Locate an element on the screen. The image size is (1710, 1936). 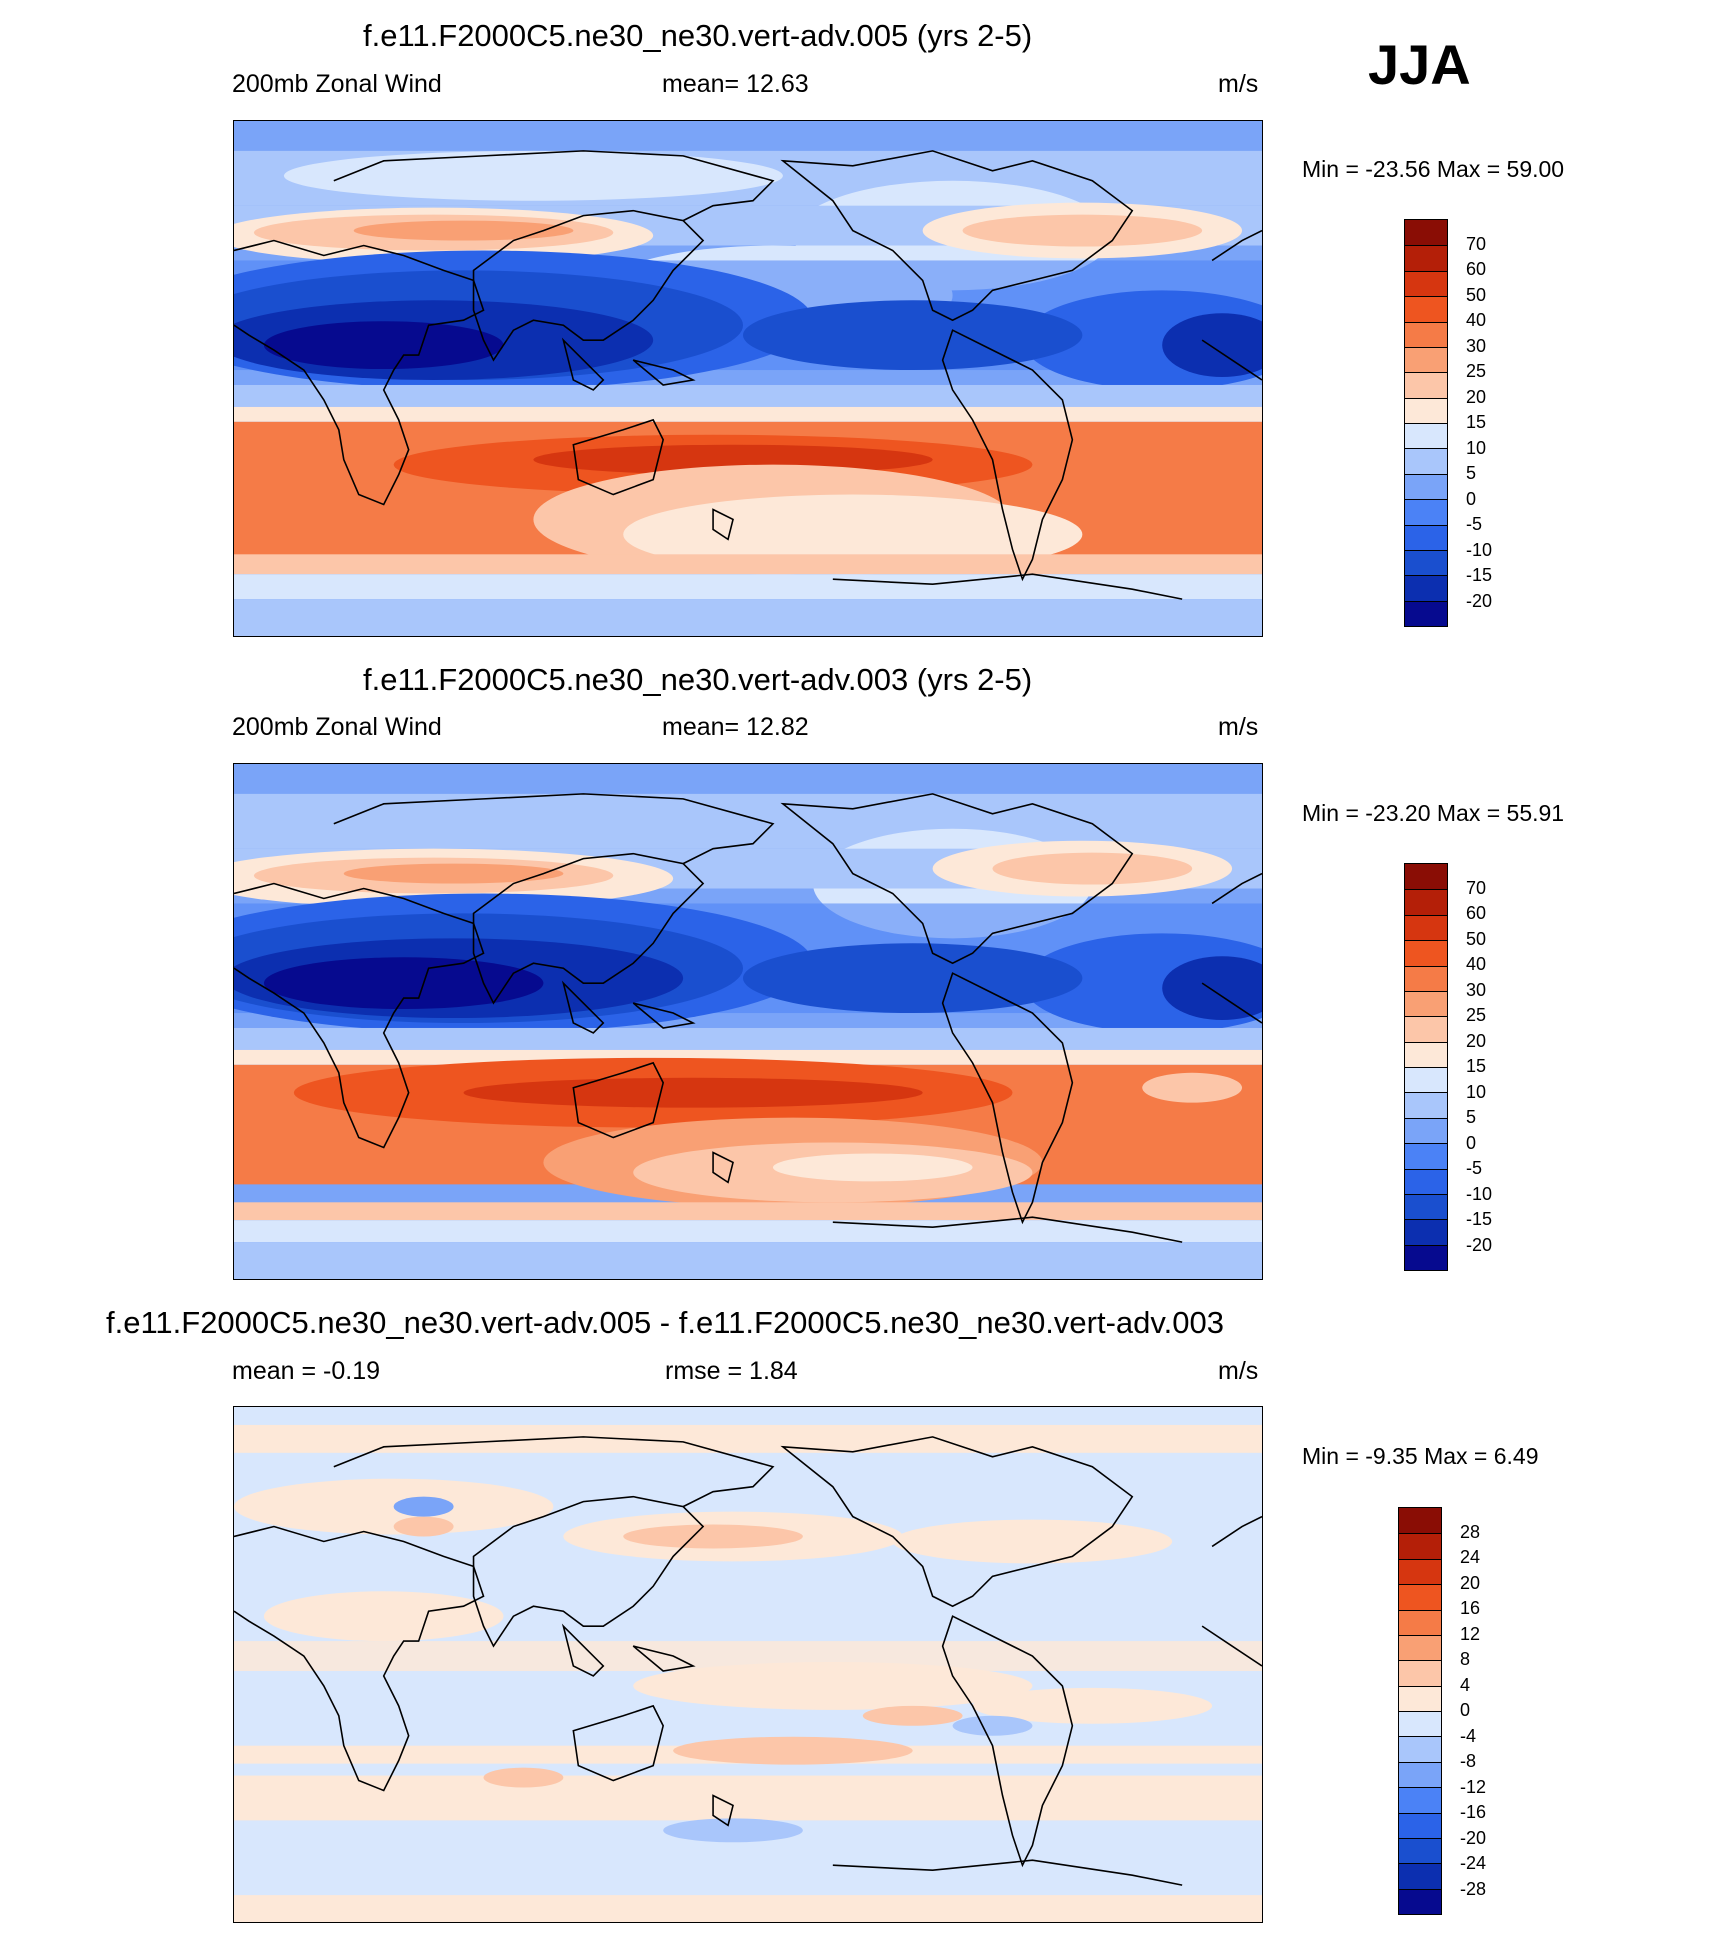
panel-2-coastlines is located at coordinates (748, 1018).